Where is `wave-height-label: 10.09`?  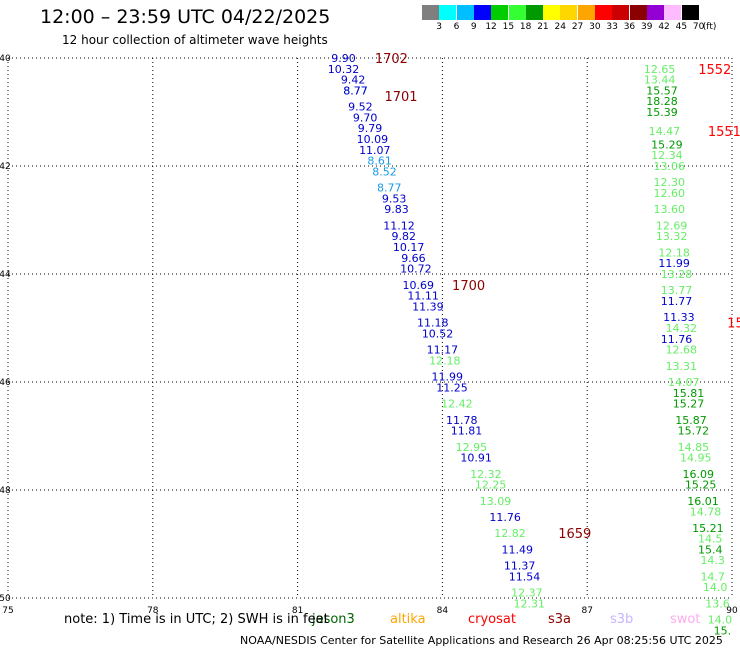
wave-height-label: 10.09 is located at coordinates (373, 139).